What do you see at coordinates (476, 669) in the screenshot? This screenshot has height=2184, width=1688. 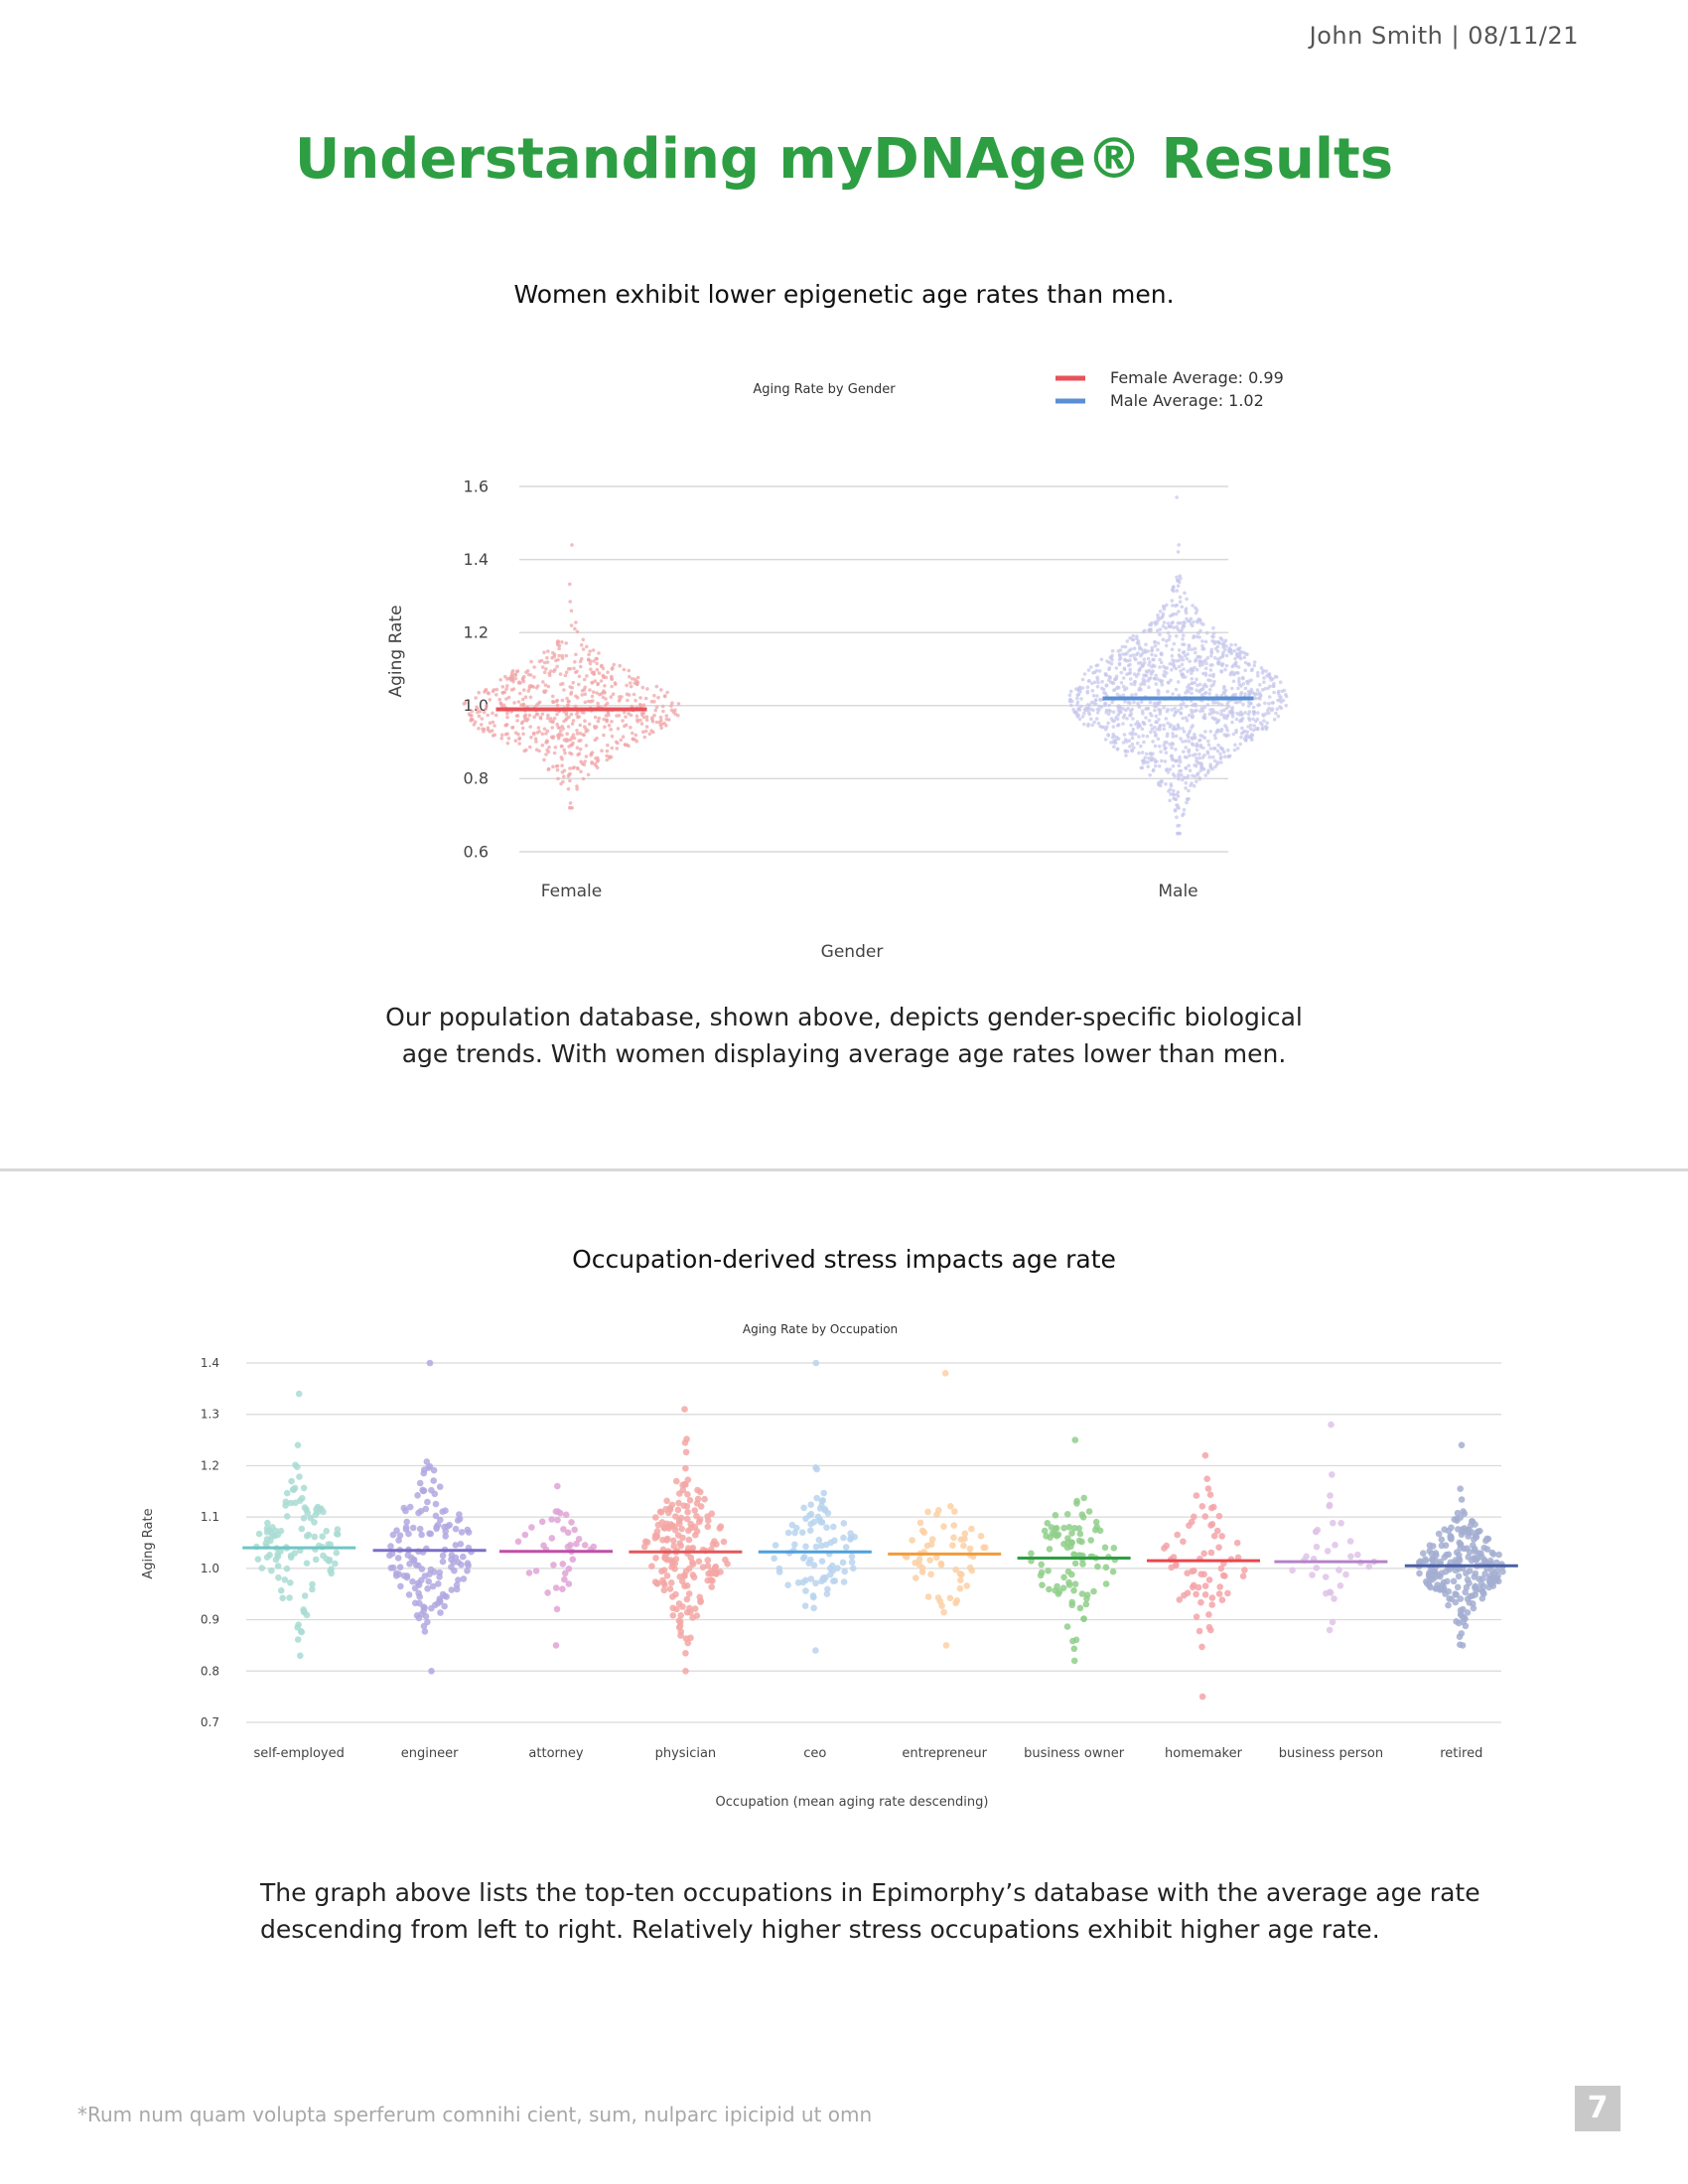 I see `gender-y-ticks: 0.60.81.01.21.41.6` at bounding box center [476, 669].